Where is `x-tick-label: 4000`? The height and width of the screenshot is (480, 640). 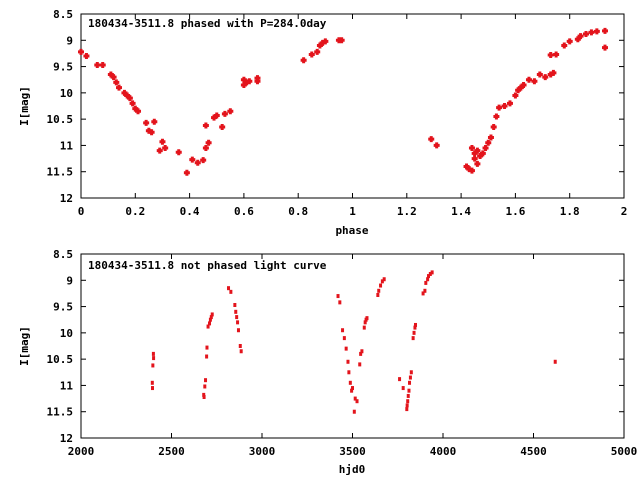
x-tick-label: 4000 is located at coordinates (443, 451).